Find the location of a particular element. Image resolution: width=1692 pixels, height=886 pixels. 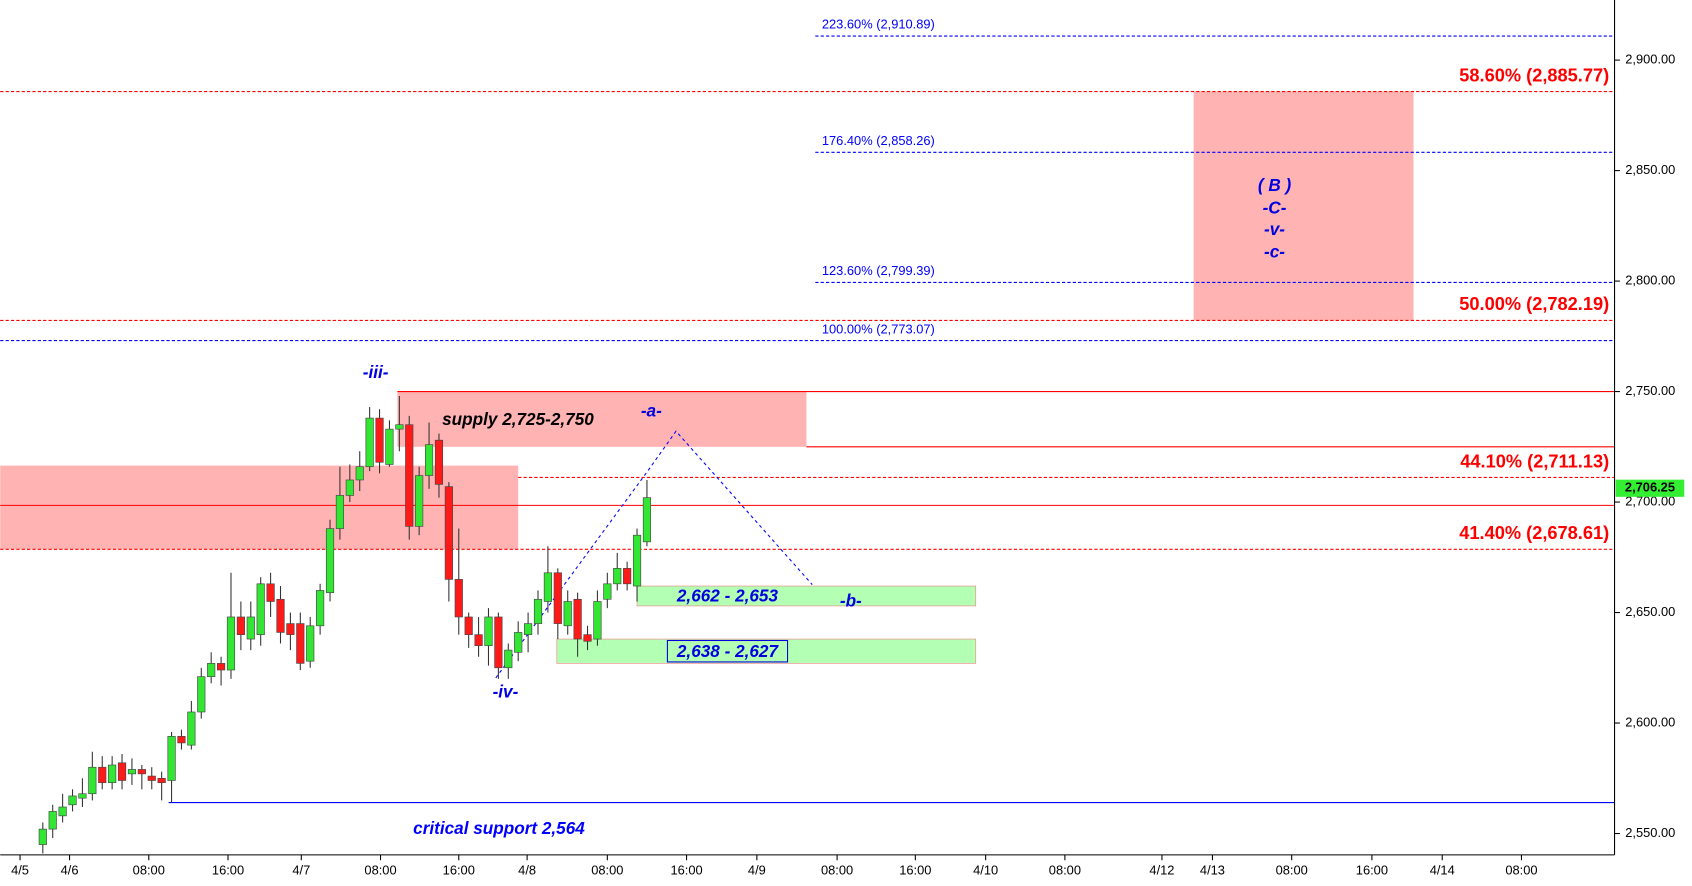

x-tick-label: 4/10 is located at coordinates (985, 869).